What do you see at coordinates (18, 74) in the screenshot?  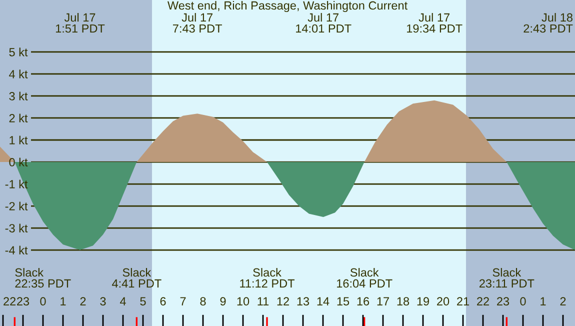 I see `y-tick-label: 4 kt` at bounding box center [18, 74].